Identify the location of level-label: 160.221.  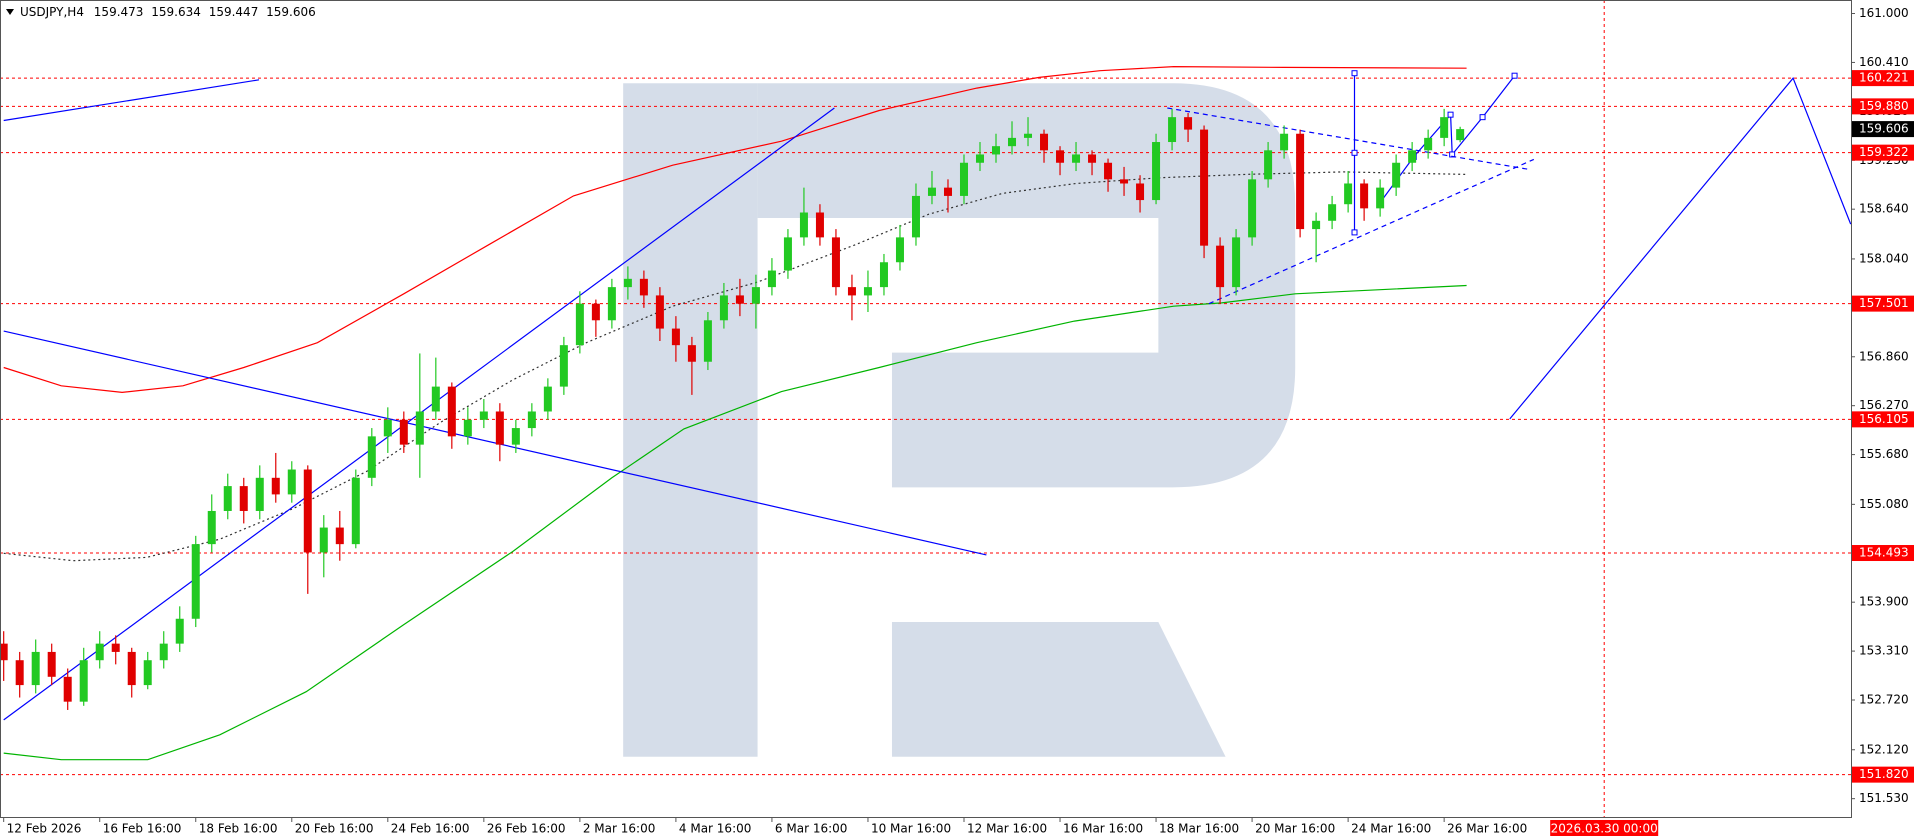
(1884, 78).